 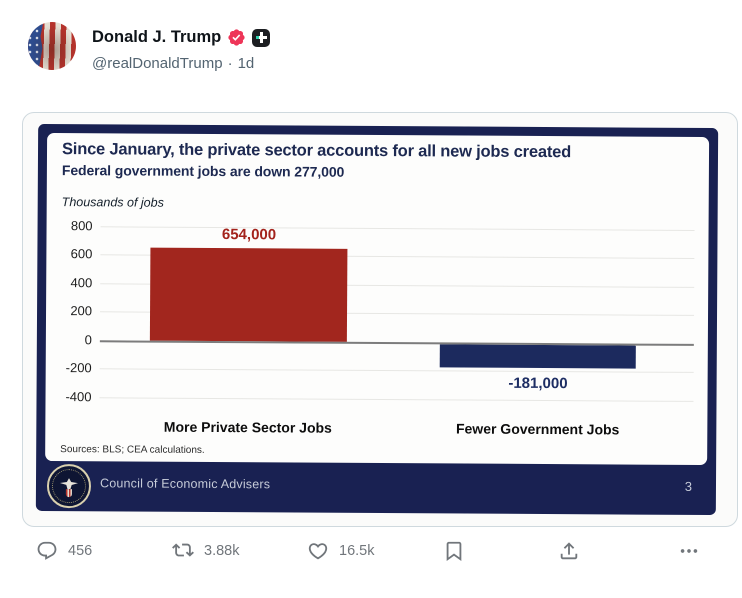 I want to click on like-icon, so click(x=318, y=551).